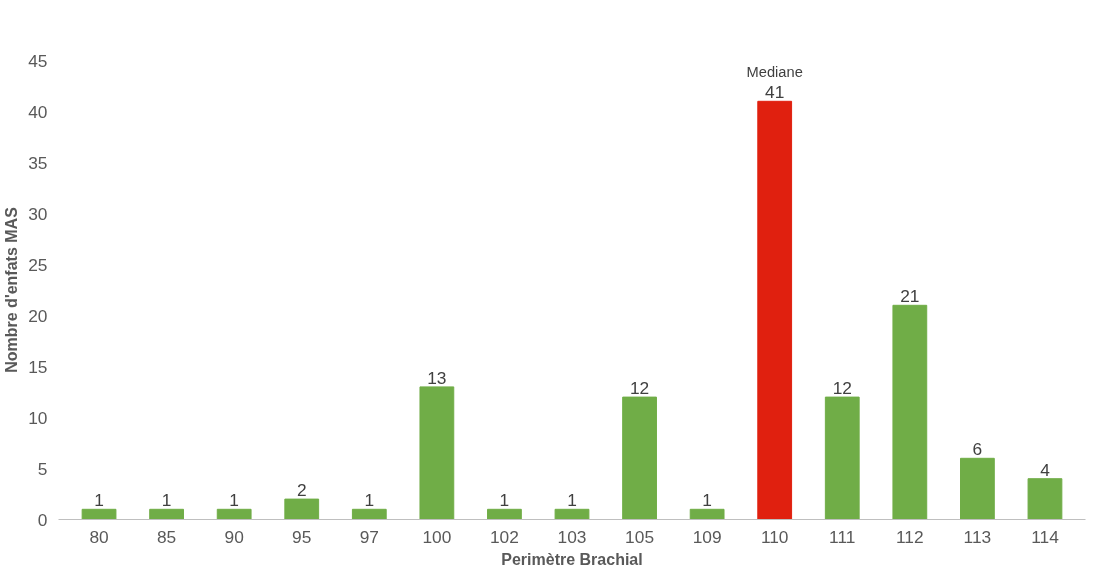  Describe the element at coordinates (1045, 536) in the screenshot. I see `x-tick-label: 114` at that location.